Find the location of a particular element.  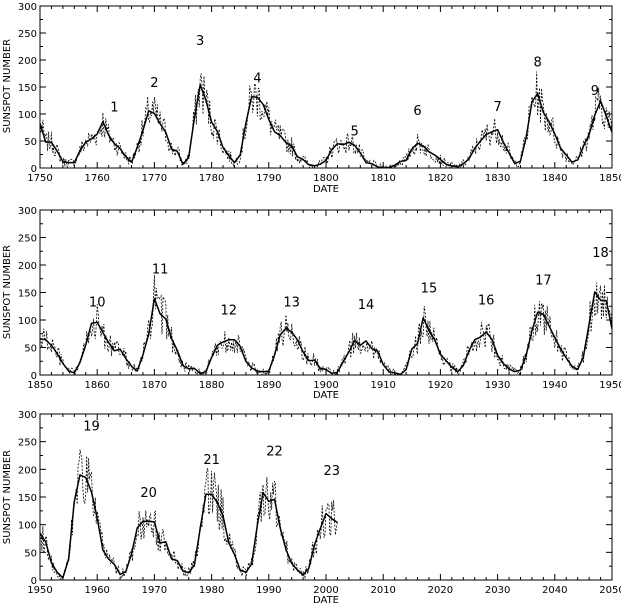

x-tick-label: 1910 is located at coordinates (382, 385).